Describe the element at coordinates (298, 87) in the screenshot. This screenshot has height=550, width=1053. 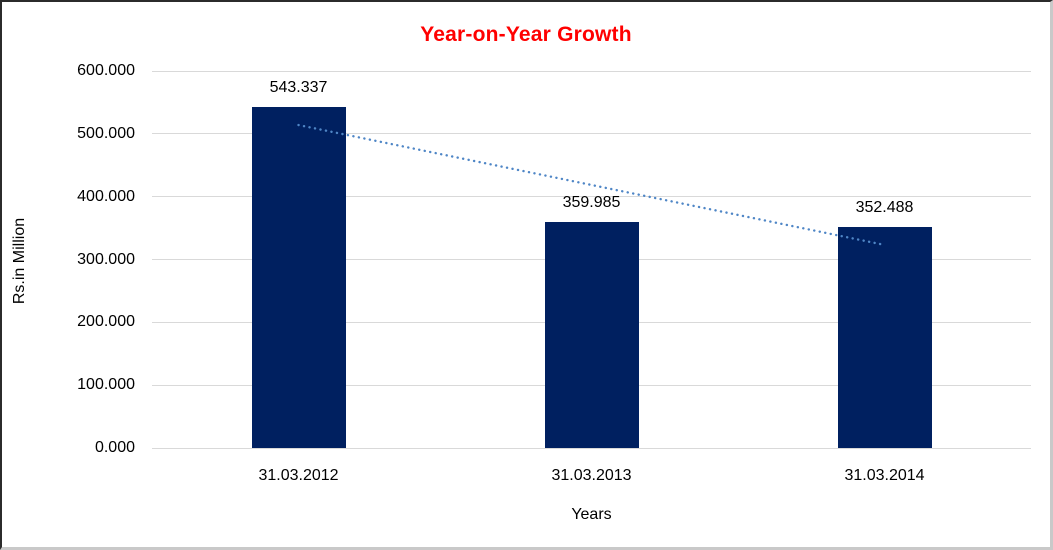
I see `bar-value-label: 543.337` at that location.